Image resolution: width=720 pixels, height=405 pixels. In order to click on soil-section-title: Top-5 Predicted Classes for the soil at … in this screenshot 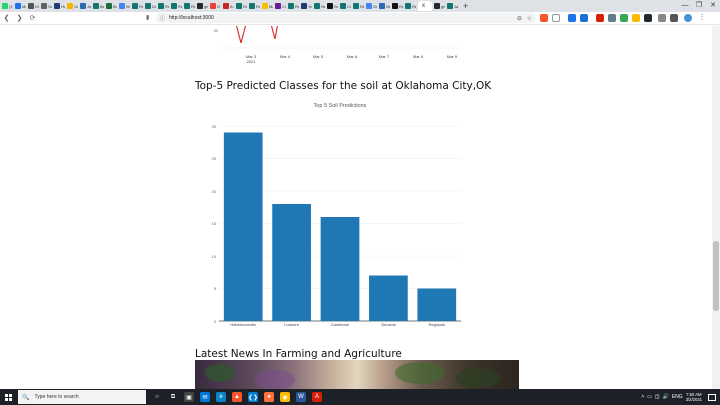, I will do `click(343, 86)`.